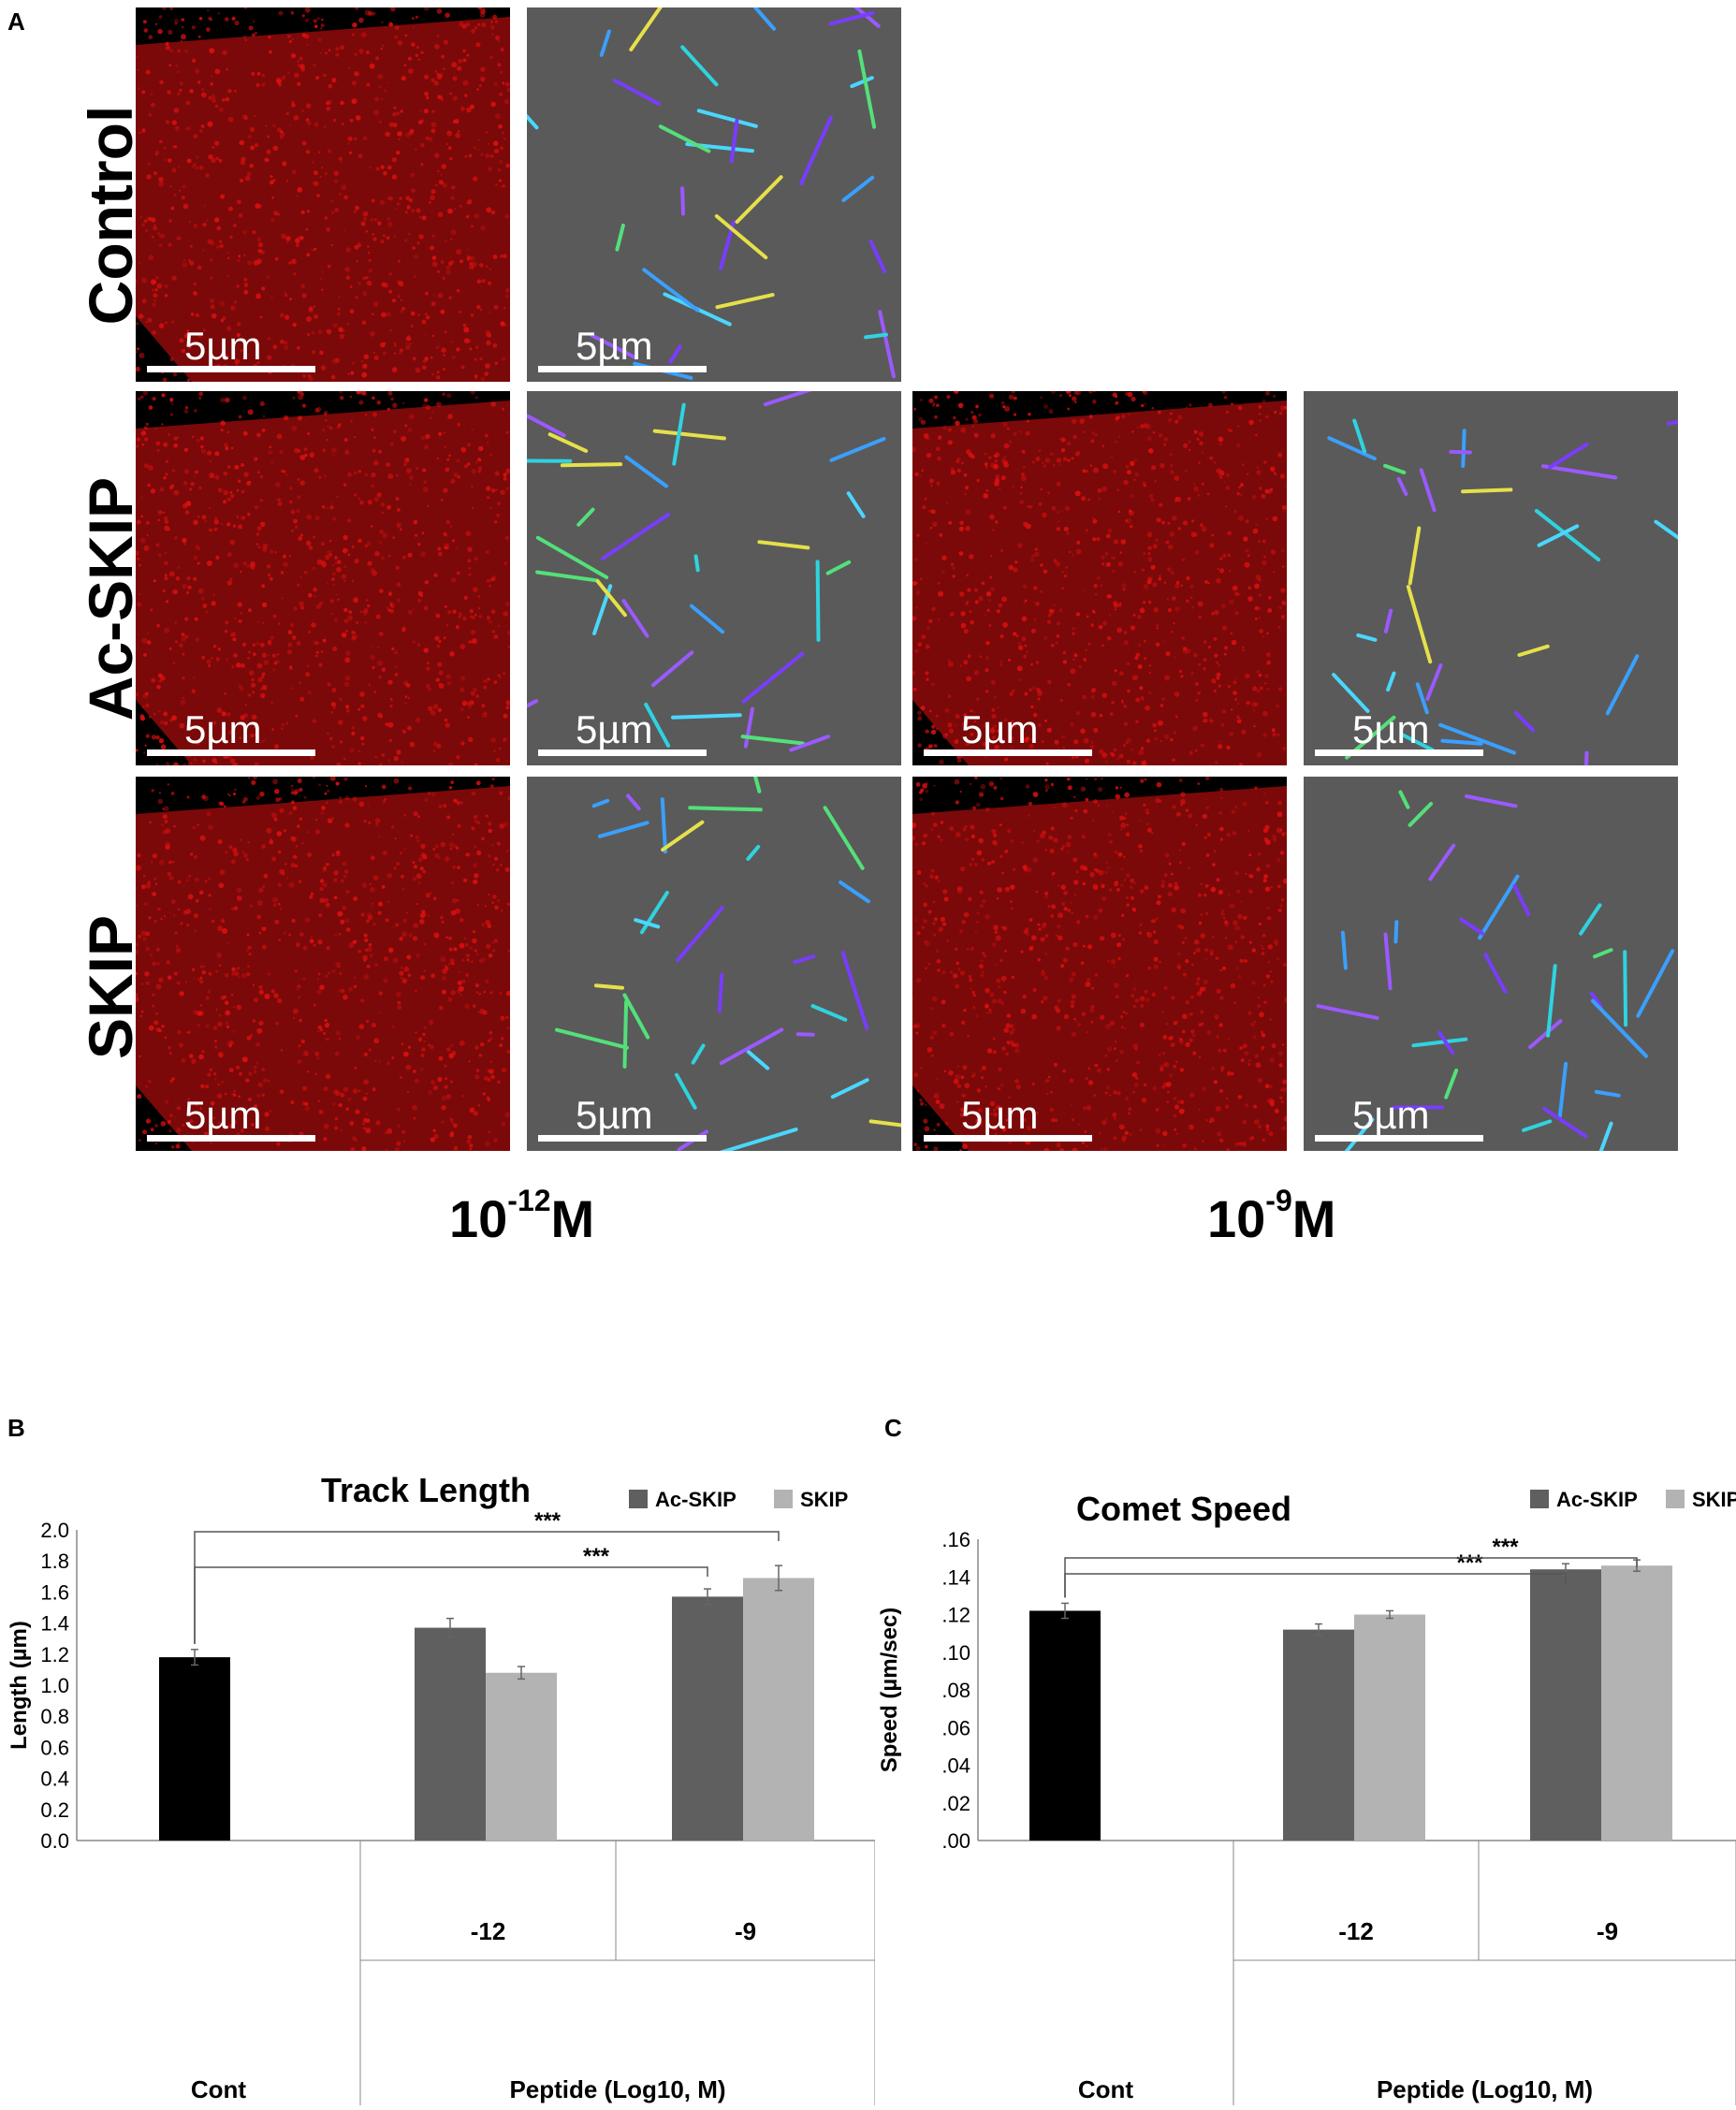 This screenshot has height=2110, width=1736. What do you see at coordinates (714, 194) in the screenshot?
I see `control-tracks: 5µm` at bounding box center [714, 194].